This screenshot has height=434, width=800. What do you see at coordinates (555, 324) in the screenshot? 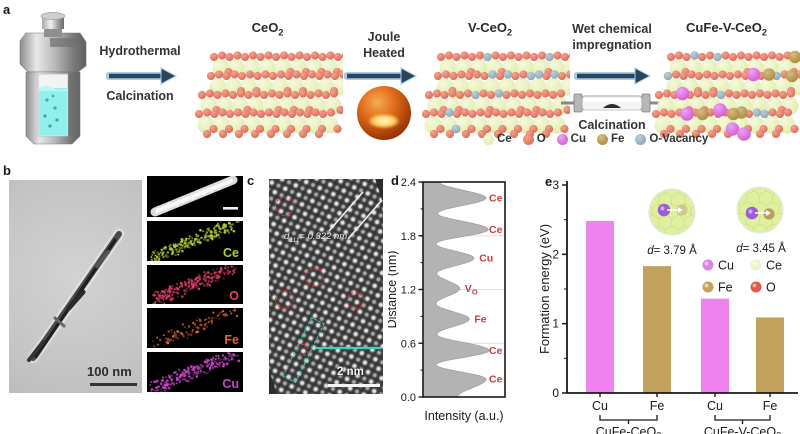
I see `y-tick-label: 1` at bounding box center [555, 324].